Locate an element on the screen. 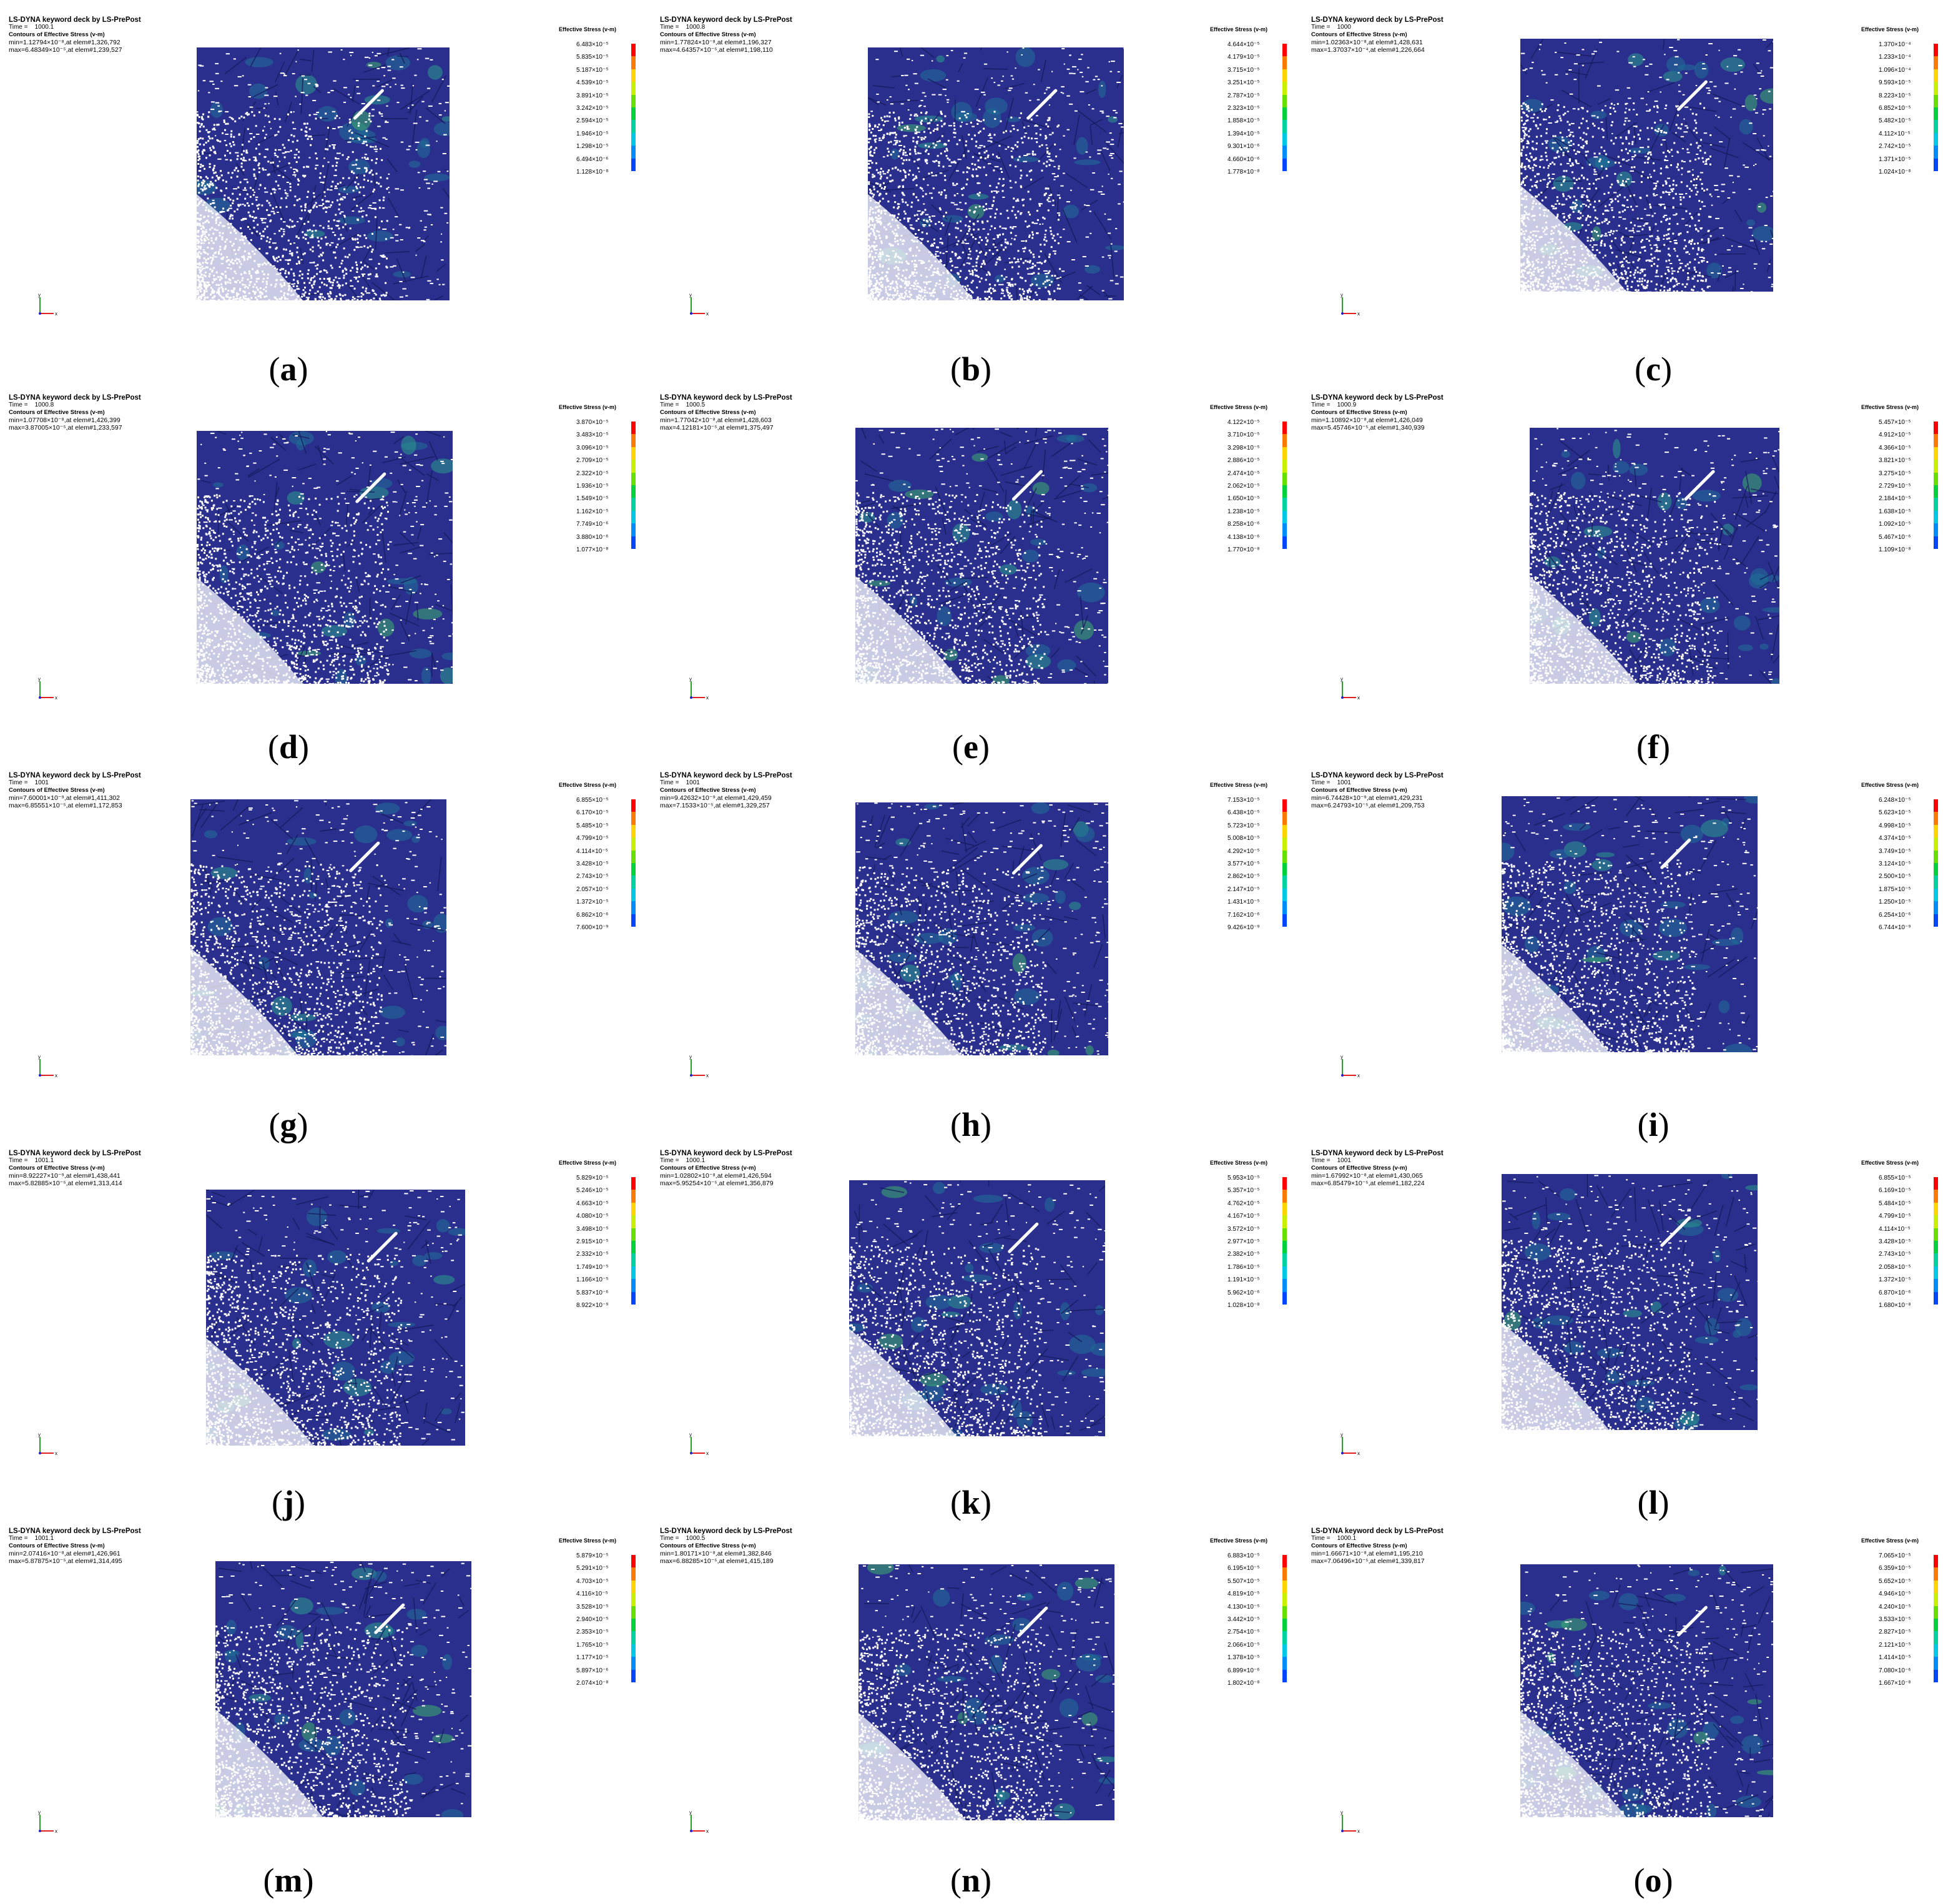 The image size is (1953, 1904). legend-value: 2.323×10⁻⁵ is located at coordinates (1243, 108).